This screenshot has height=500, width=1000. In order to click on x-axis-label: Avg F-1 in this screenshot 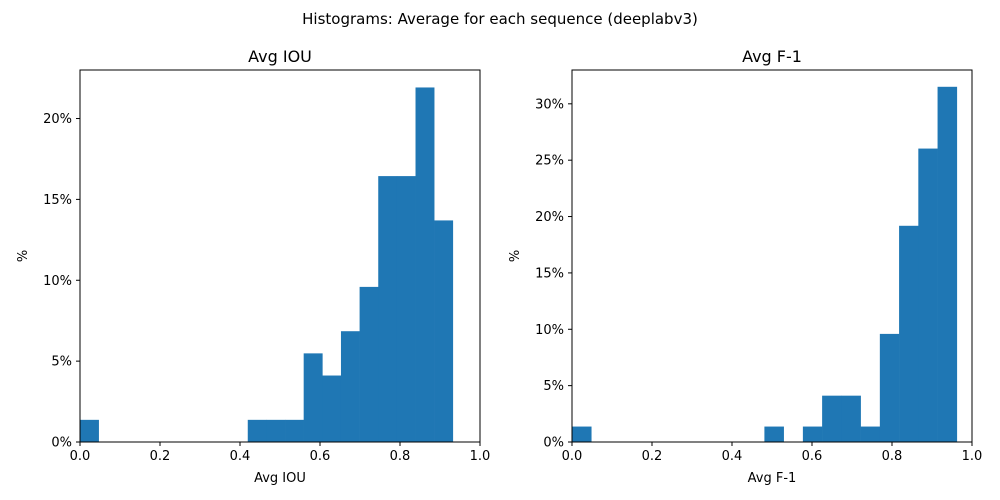, I will do `click(772, 478)`.